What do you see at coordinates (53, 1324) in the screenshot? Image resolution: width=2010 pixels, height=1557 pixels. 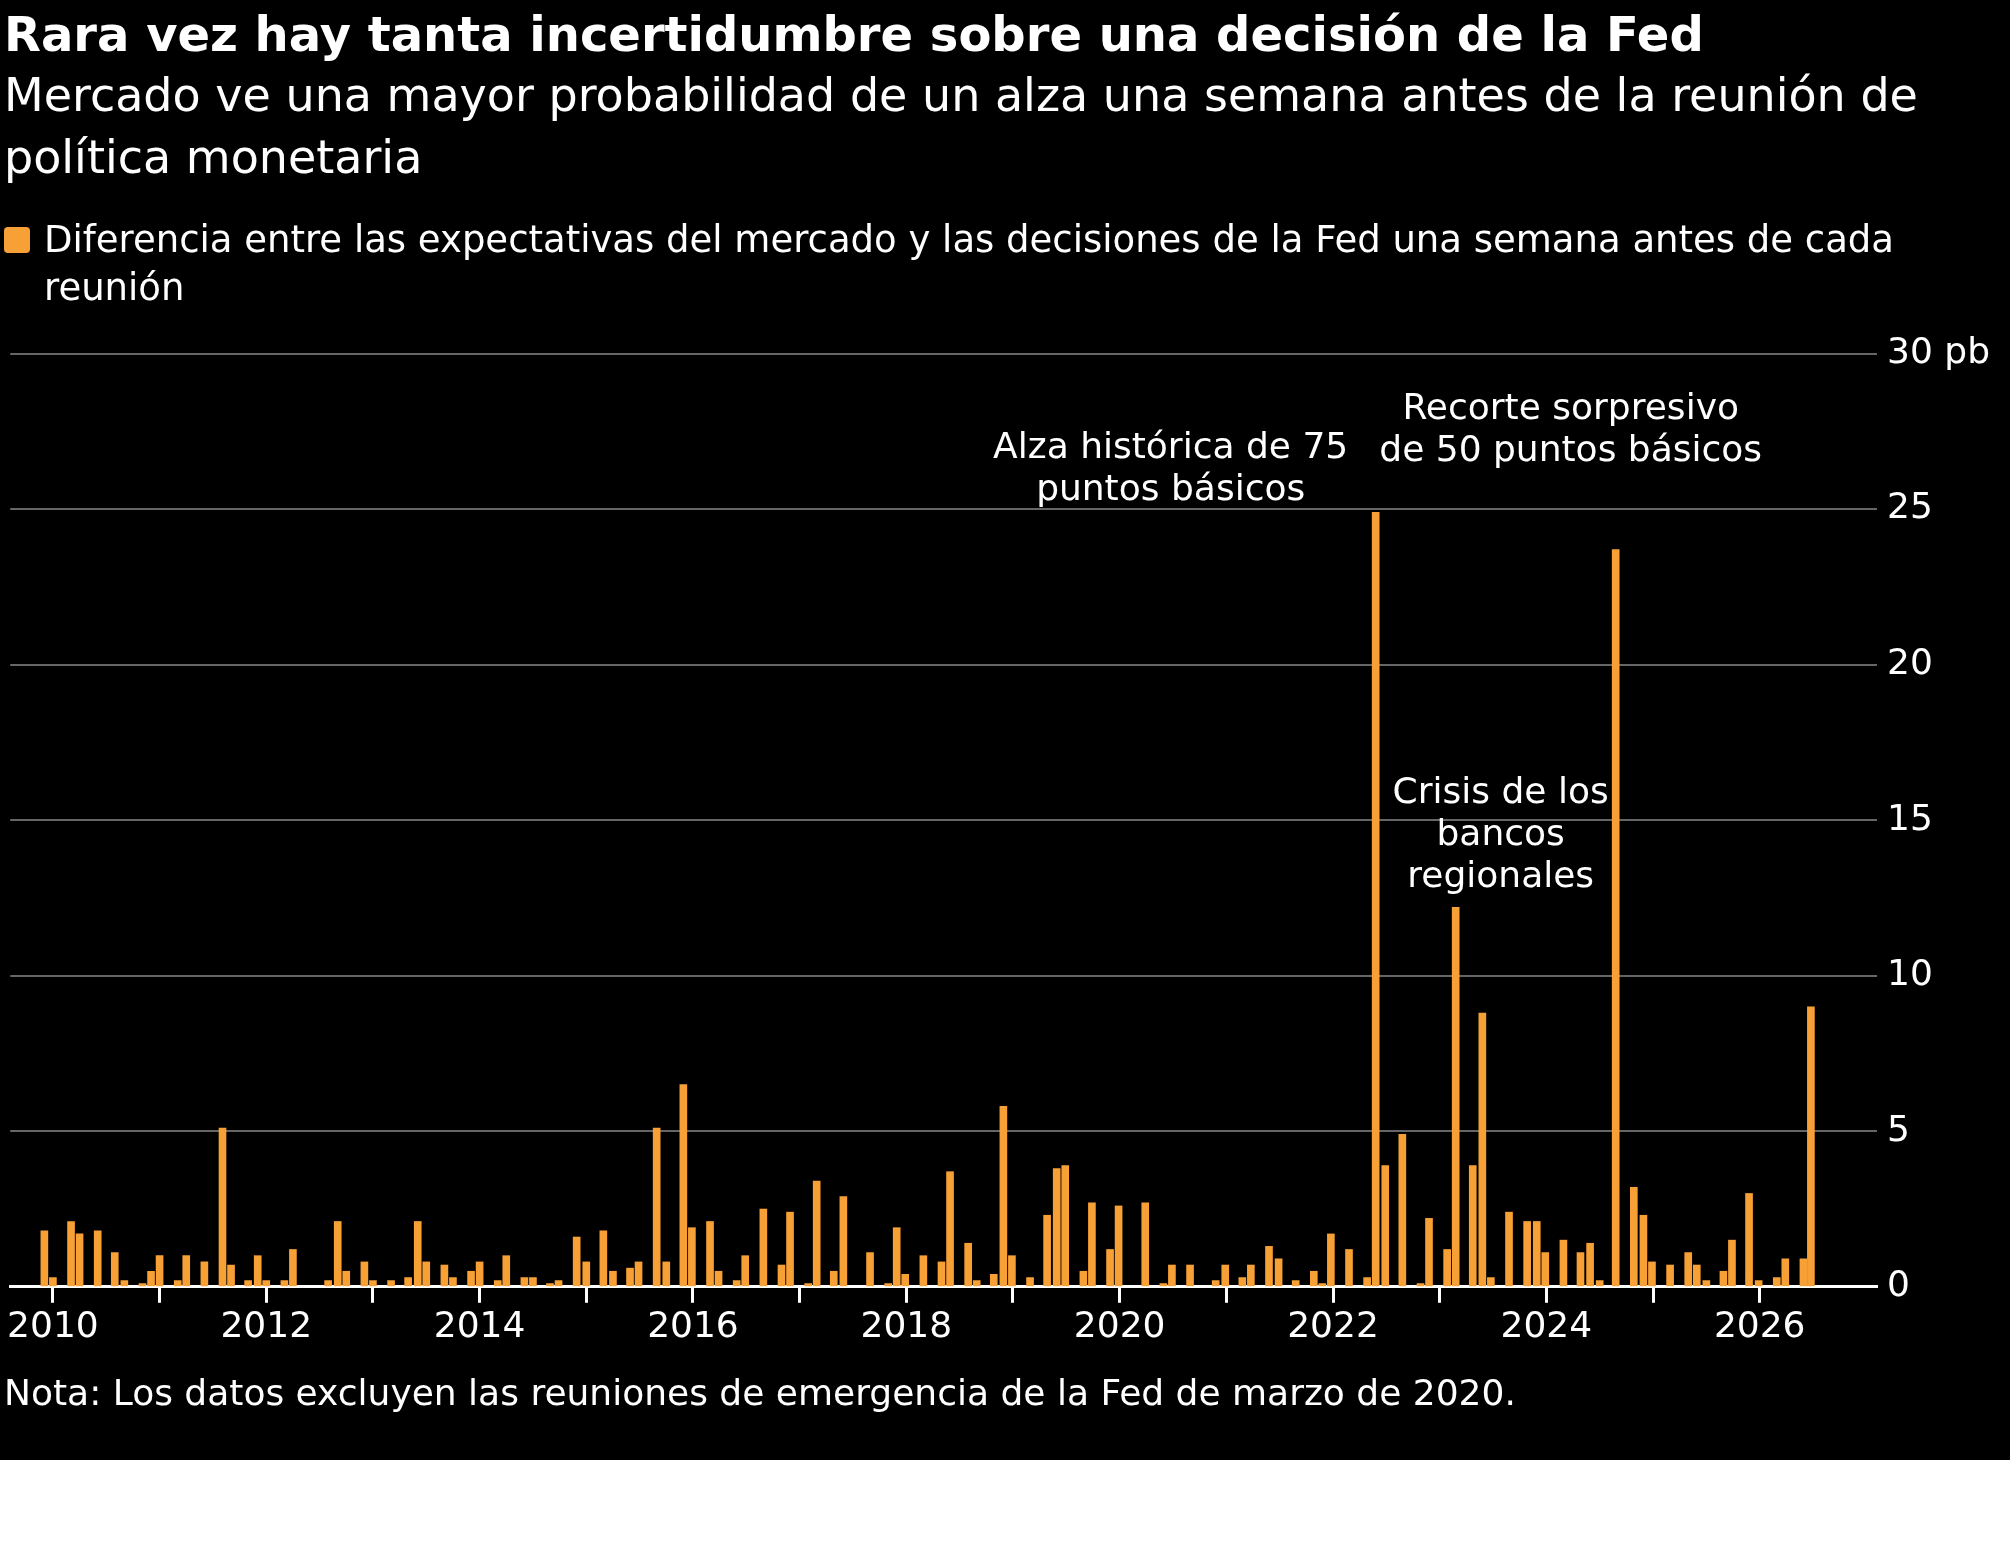 I see `x-tick-label: 2010` at bounding box center [53, 1324].